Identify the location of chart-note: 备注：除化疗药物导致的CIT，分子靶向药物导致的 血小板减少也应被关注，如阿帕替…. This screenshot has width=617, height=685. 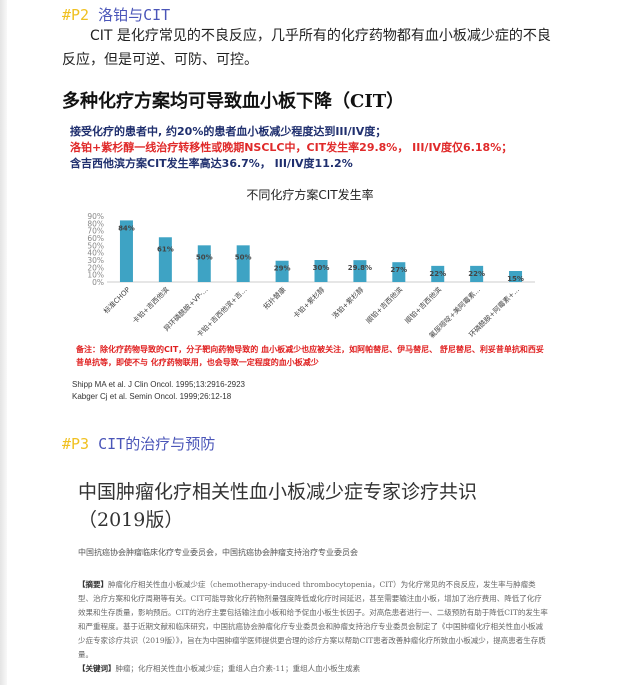
(310, 356).